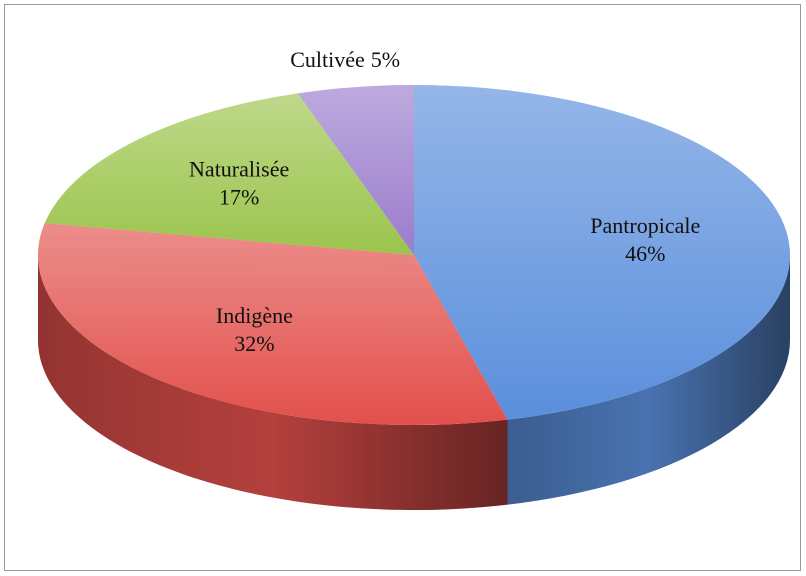 This screenshot has height=576, width=806. I want to click on data-label-value: 32%, so click(254, 343).